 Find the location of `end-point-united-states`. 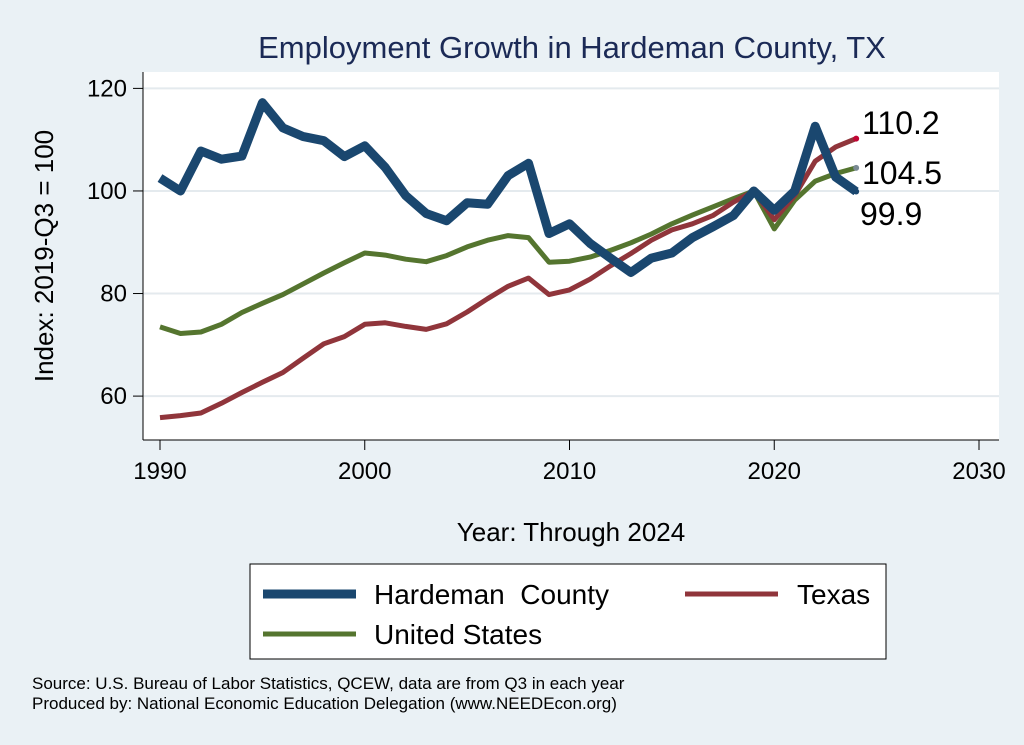

end-point-united-states is located at coordinates (856, 167).